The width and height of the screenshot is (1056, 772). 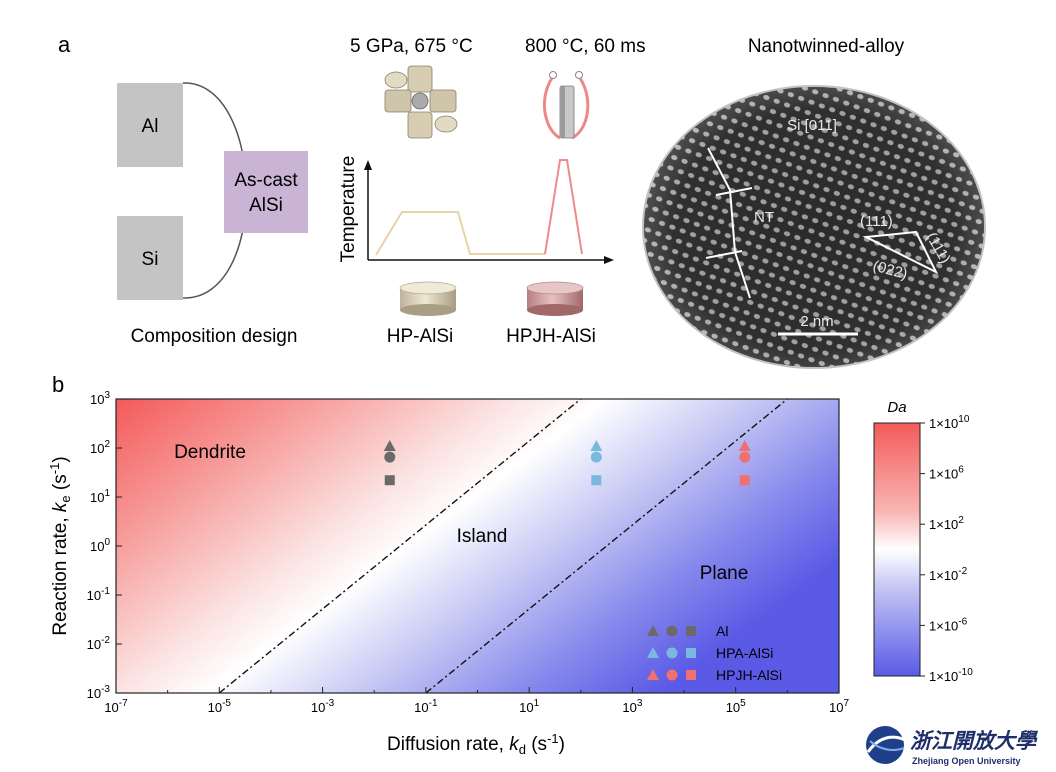 I want to click on hp-sample-cylinder-icon, so click(x=428, y=298).